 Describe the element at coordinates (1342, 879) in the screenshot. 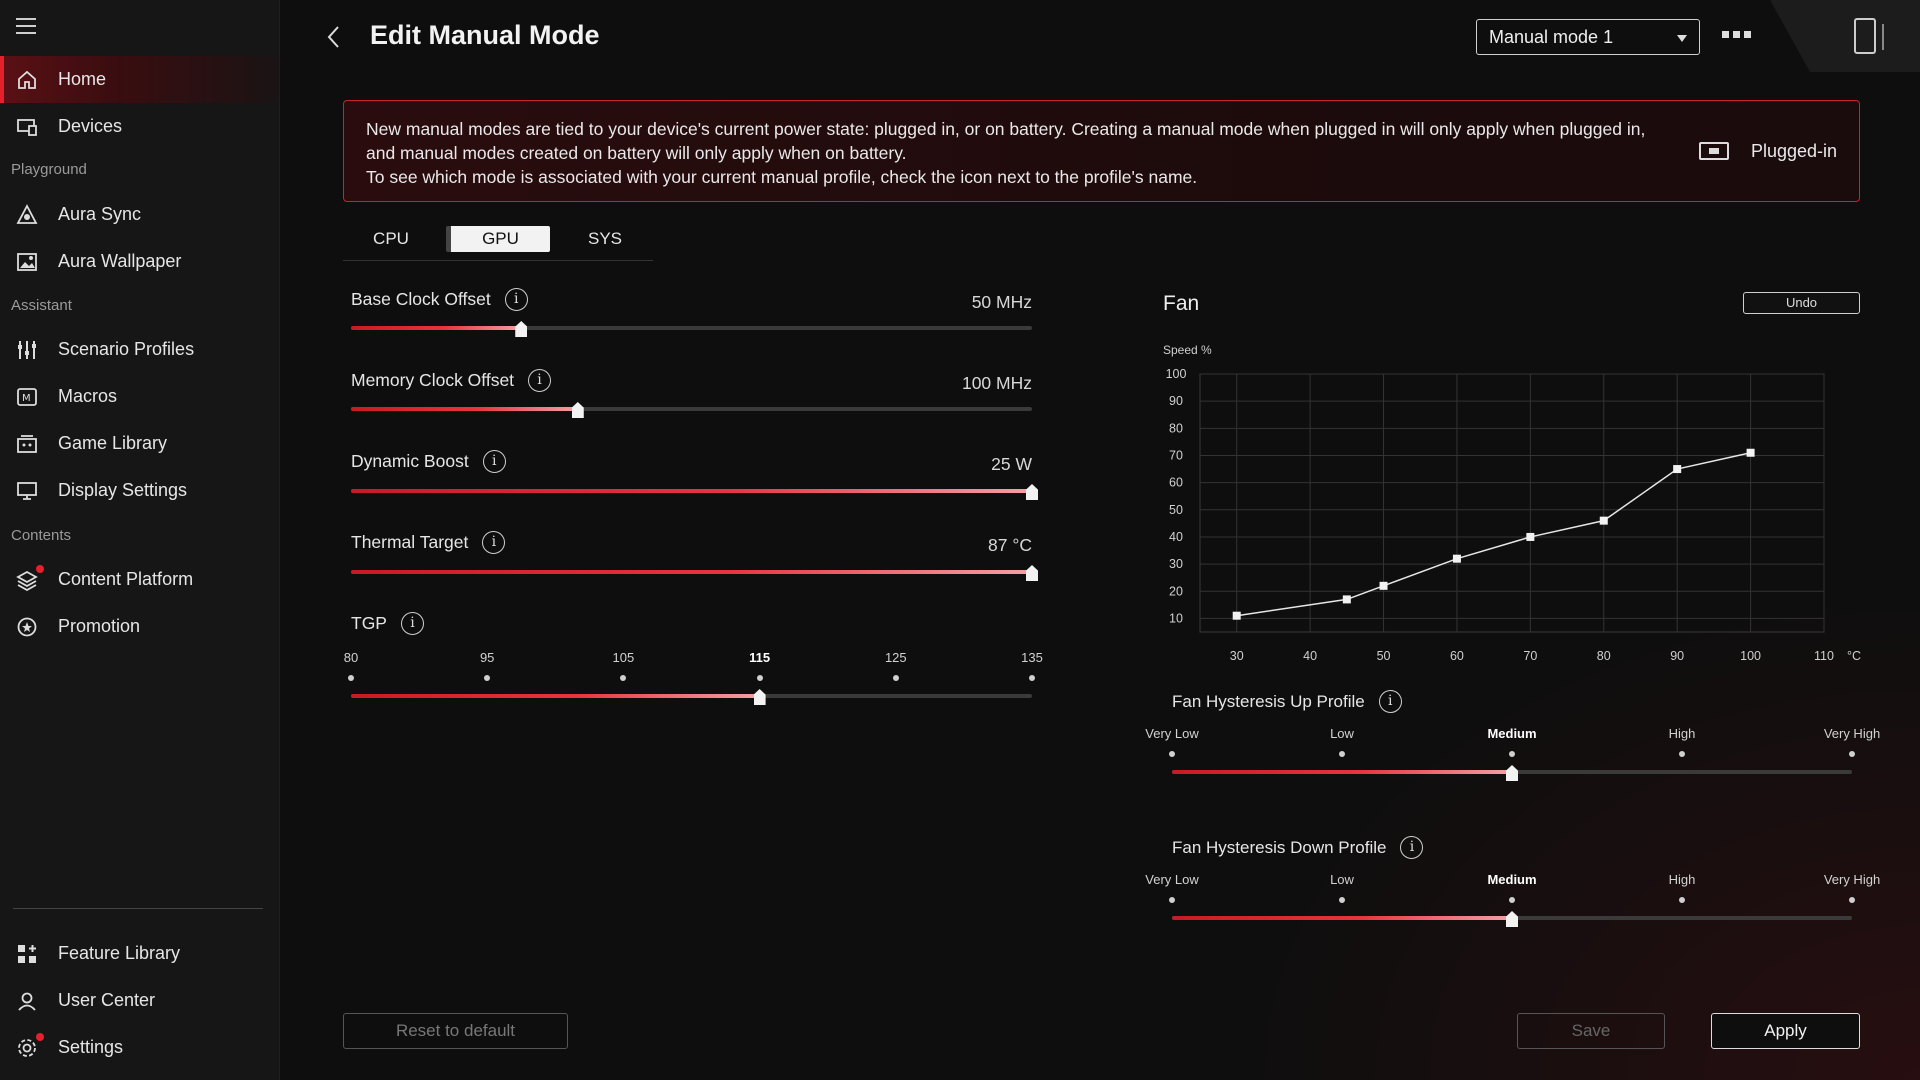

I see `hyst-down-tick-label: Low` at that location.